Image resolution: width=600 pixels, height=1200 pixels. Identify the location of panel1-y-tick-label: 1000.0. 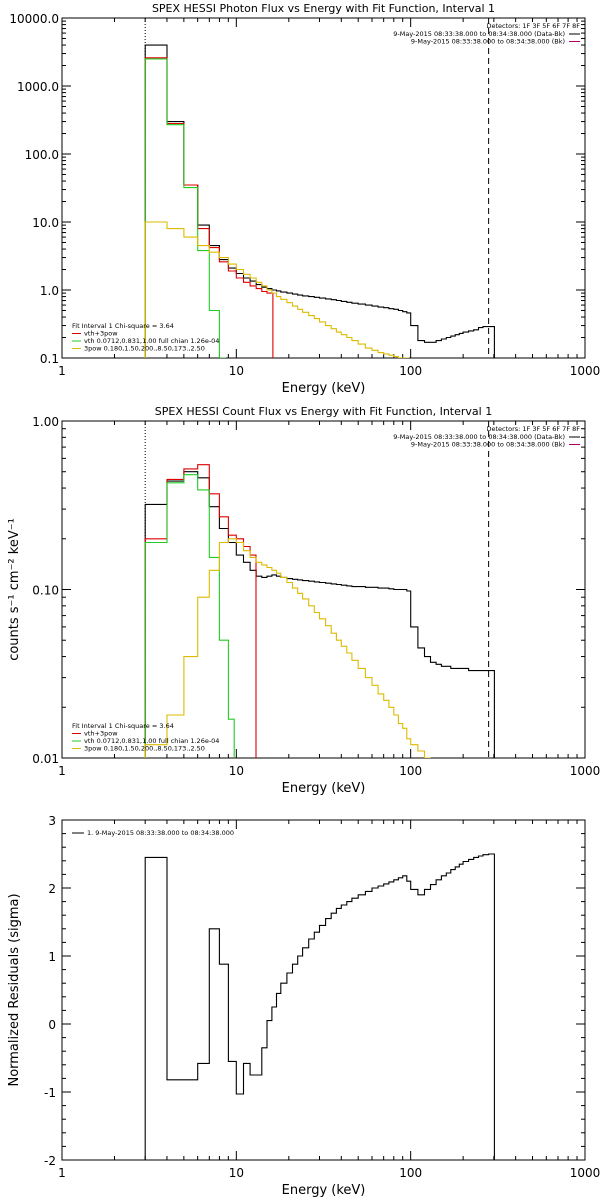
(38, 87).